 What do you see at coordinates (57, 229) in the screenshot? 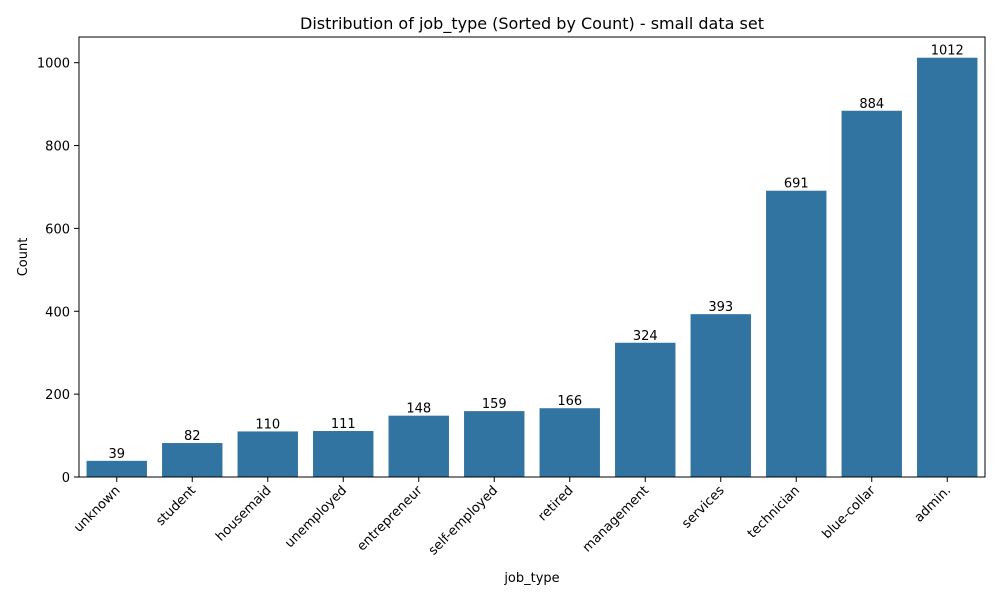
I see `y-tick-label: 600` at bounding box center [57, 229].